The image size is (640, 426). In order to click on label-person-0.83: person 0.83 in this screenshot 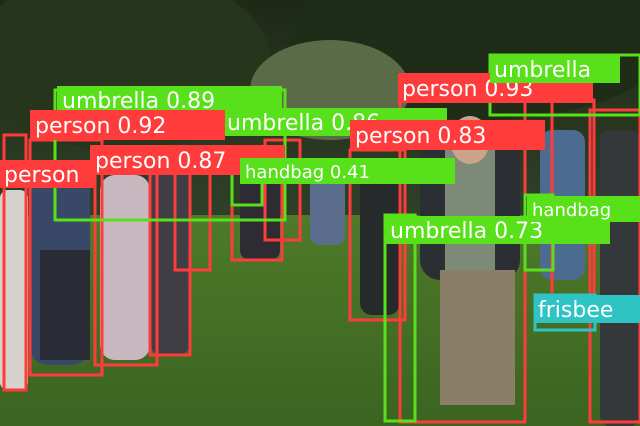, I will do `click(447, 135)`.